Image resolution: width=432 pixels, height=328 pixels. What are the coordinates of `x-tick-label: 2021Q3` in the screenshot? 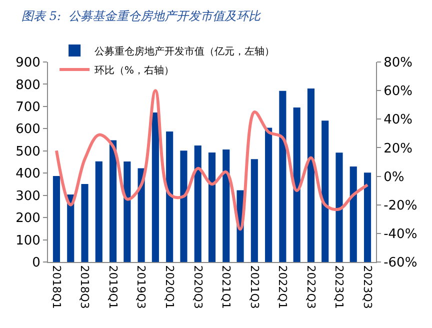 It's located at (254, 287).